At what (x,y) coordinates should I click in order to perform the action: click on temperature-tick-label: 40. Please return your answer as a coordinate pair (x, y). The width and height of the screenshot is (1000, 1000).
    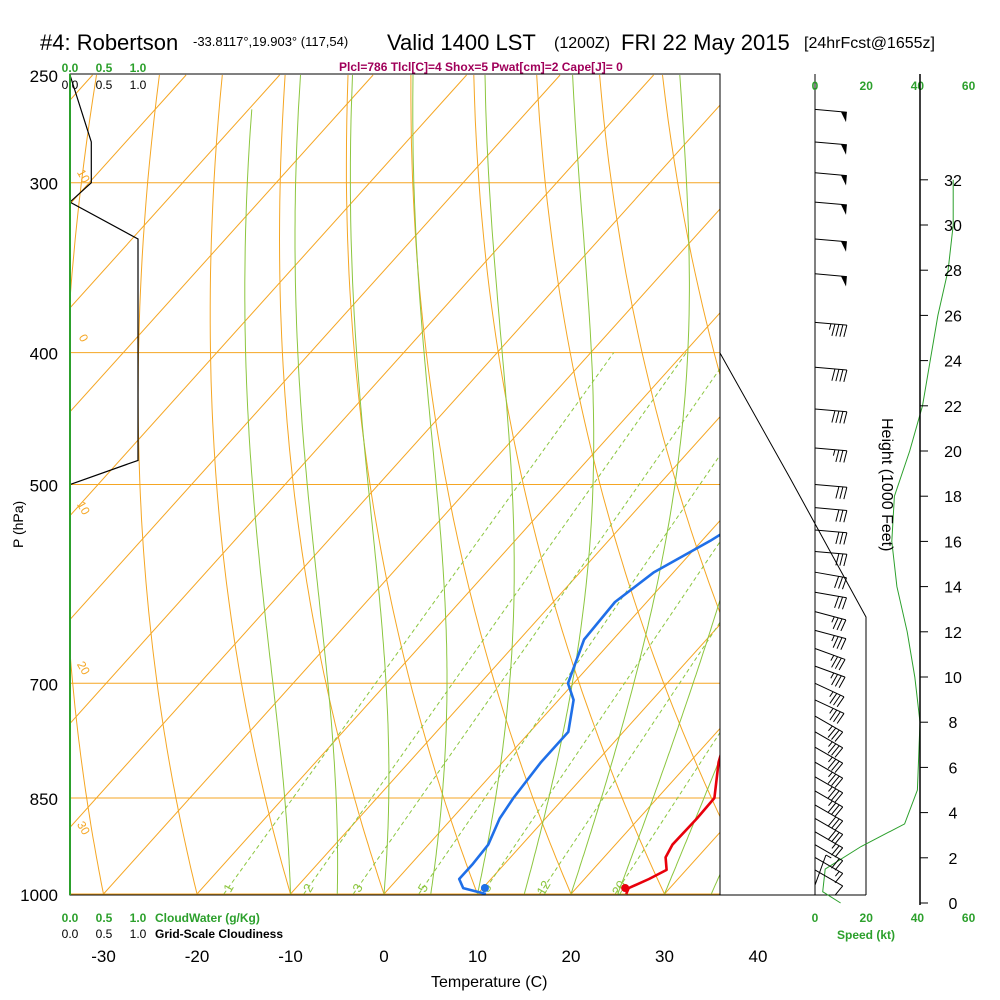
    Looking at the image, I should click on (758, 956).